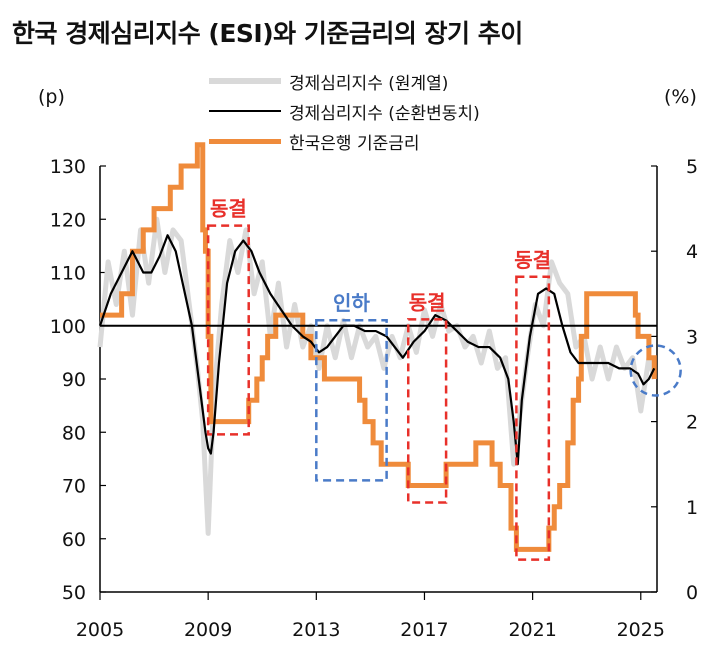 This screenshot has width=717, height=653. I want to click on x-tick-label: 2017, so click(424, 630).